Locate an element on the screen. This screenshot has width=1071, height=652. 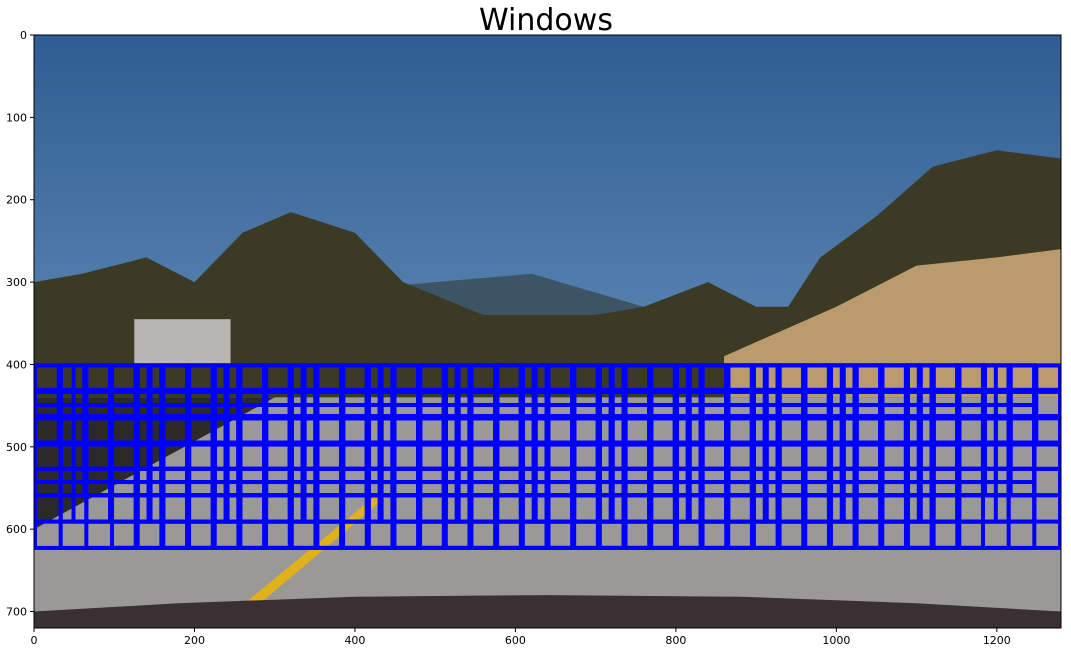
y-tick-label: 500 is located at coordinates (16, 447).